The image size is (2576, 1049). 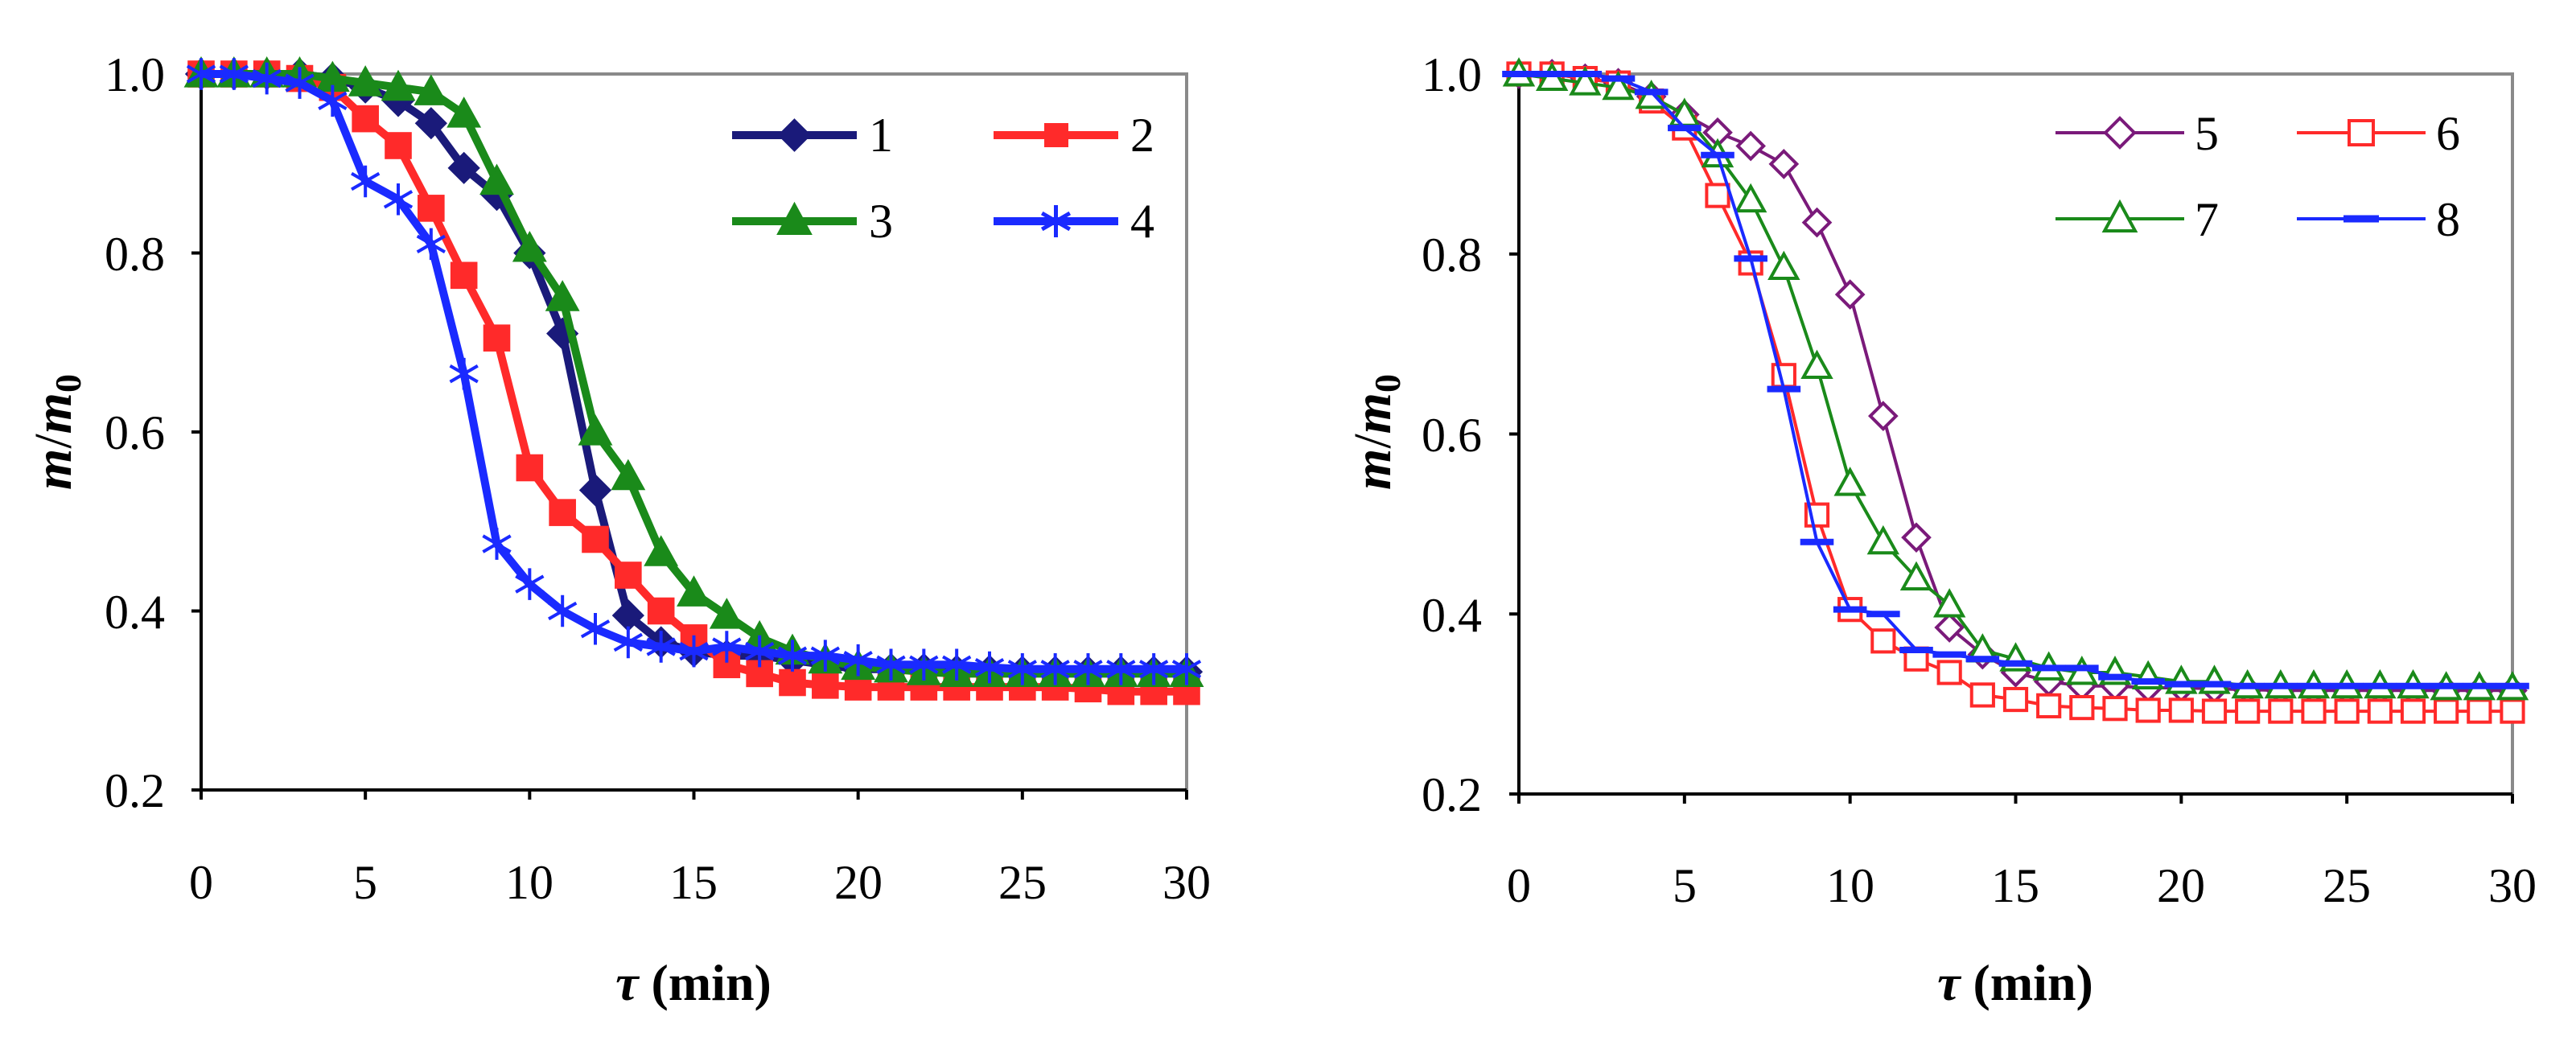 I want to click on y-tick-label: 1.0, so click(x=135, y=74).